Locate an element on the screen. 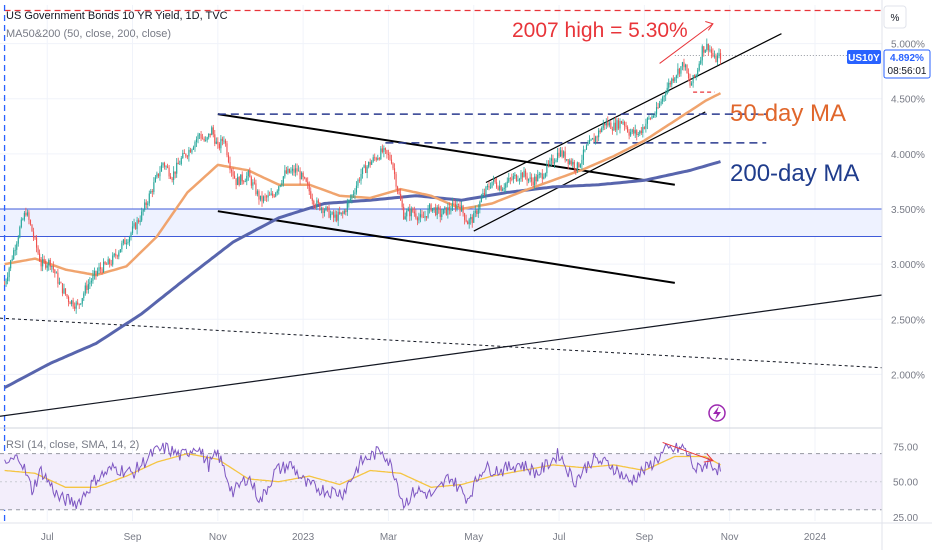 The width and height of the screenshot is (932, 555). scale-button is located at coordinates (895, 17).